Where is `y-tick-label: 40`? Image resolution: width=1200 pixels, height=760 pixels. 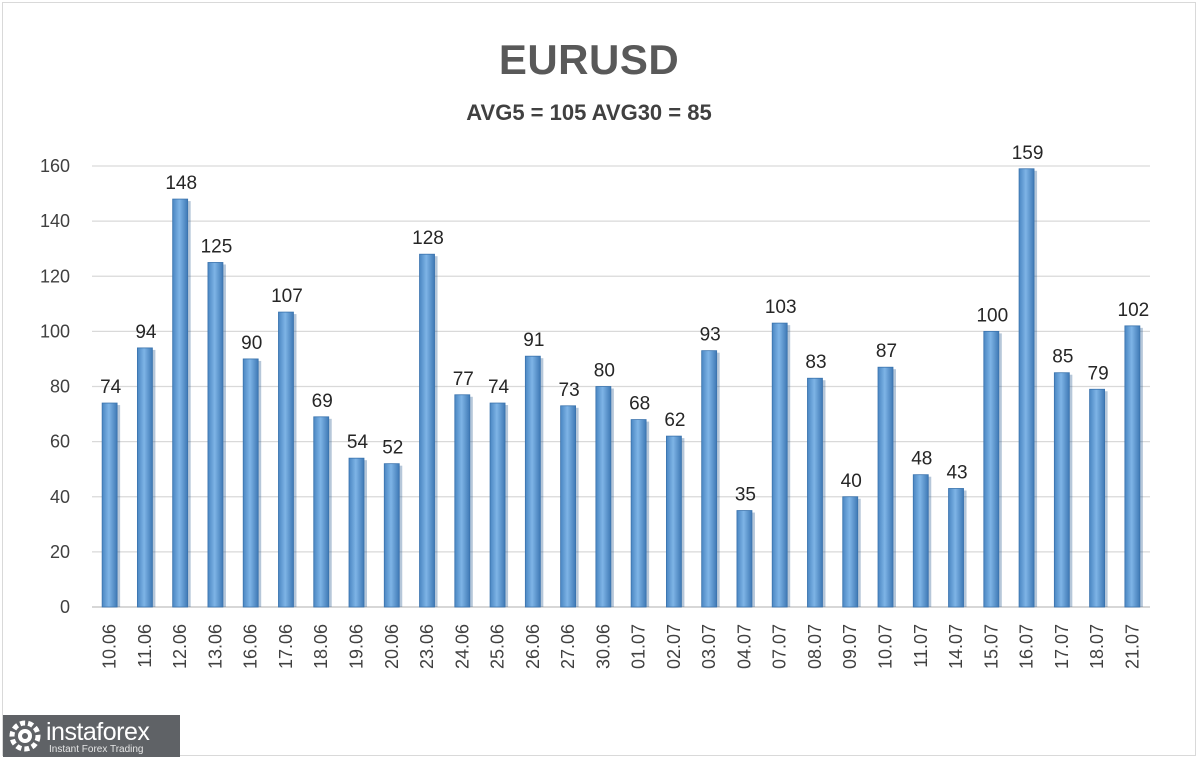
y-tick-label: 40 is located at coordinates (60, 497).